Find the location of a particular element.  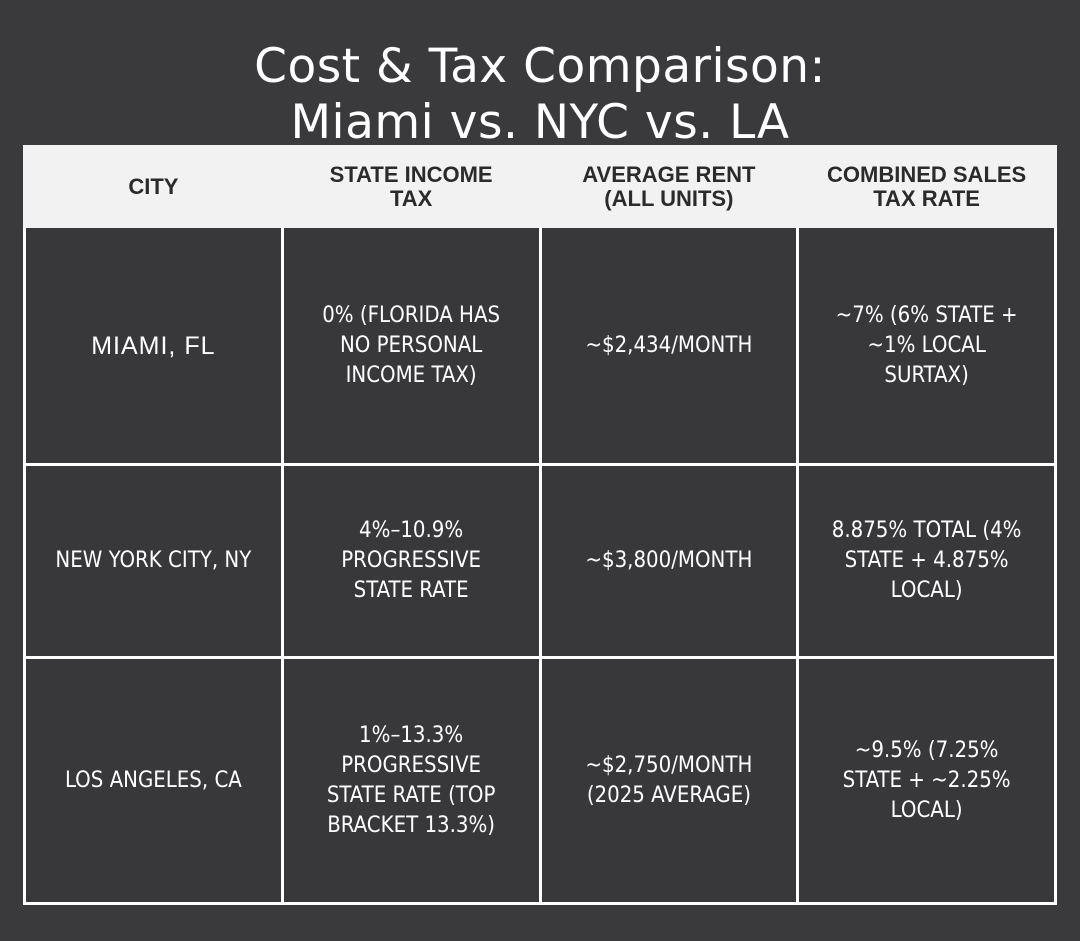

cell-average-rent: ~$2,750/MONTH (2025 AVERAGE) is located at coordinates (669, 780).